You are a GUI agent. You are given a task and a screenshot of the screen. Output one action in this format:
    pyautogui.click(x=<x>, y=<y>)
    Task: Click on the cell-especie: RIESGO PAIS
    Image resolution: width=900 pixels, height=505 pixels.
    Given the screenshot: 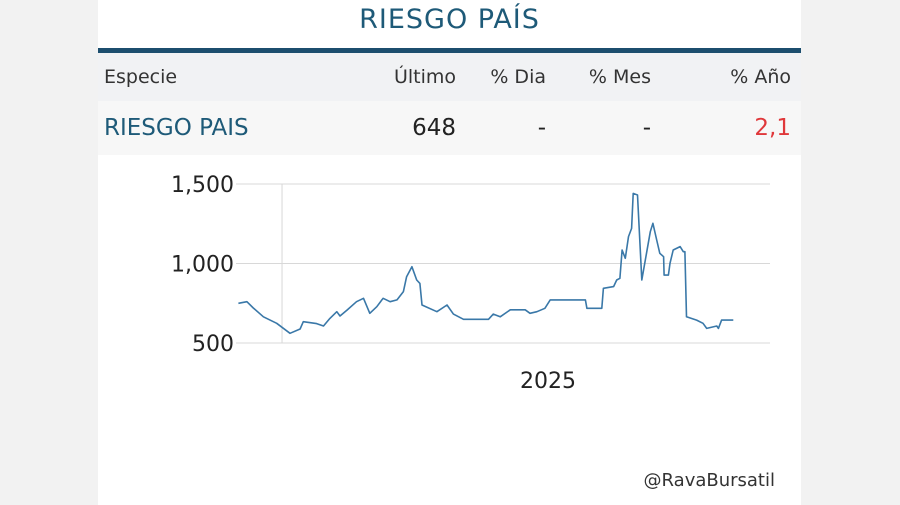 What is the action you would take?
    pyautogui.click(x=176, y=128)
    